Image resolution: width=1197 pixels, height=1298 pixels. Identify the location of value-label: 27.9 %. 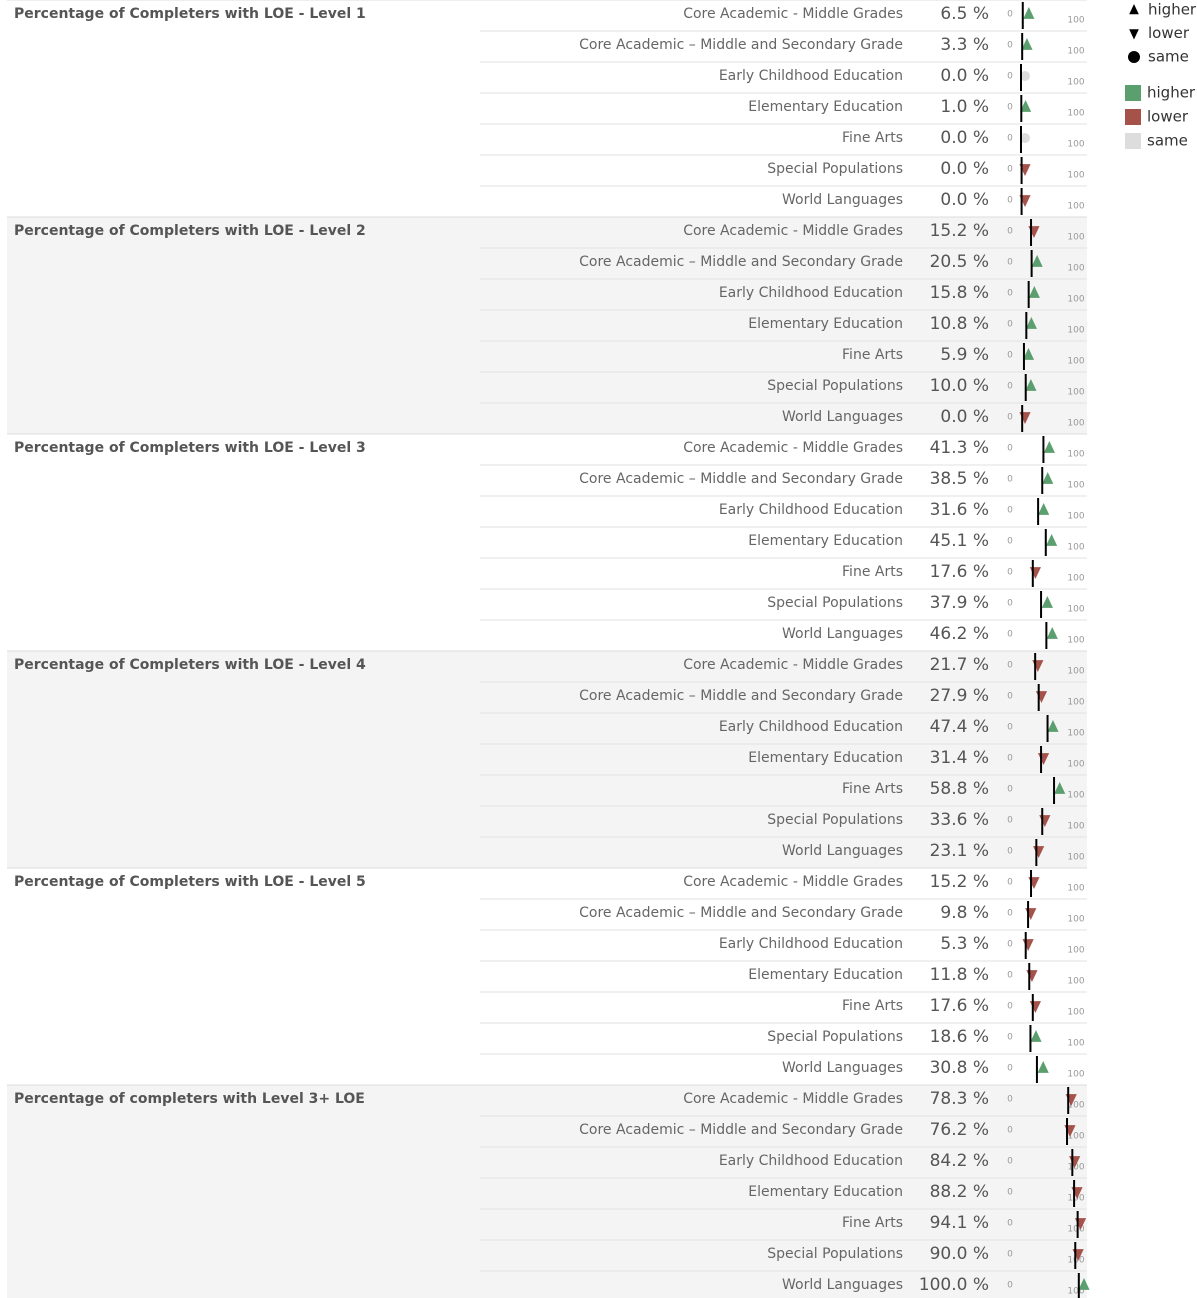
(959, 696).